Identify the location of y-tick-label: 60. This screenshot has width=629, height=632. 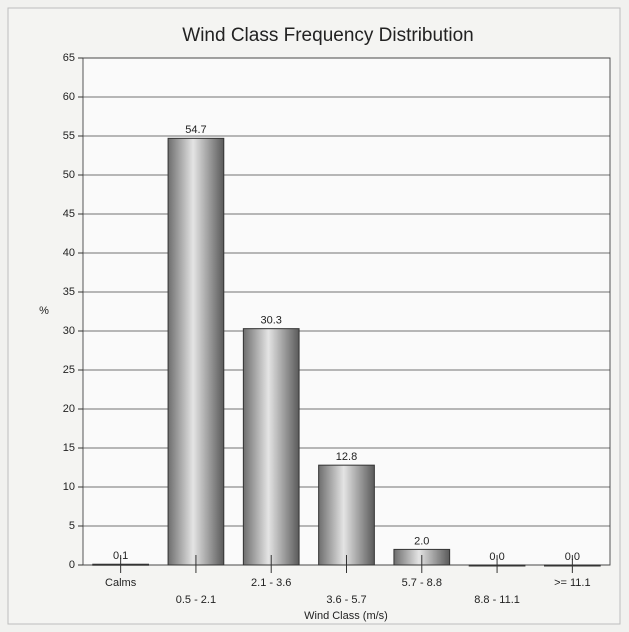
(69, 97).